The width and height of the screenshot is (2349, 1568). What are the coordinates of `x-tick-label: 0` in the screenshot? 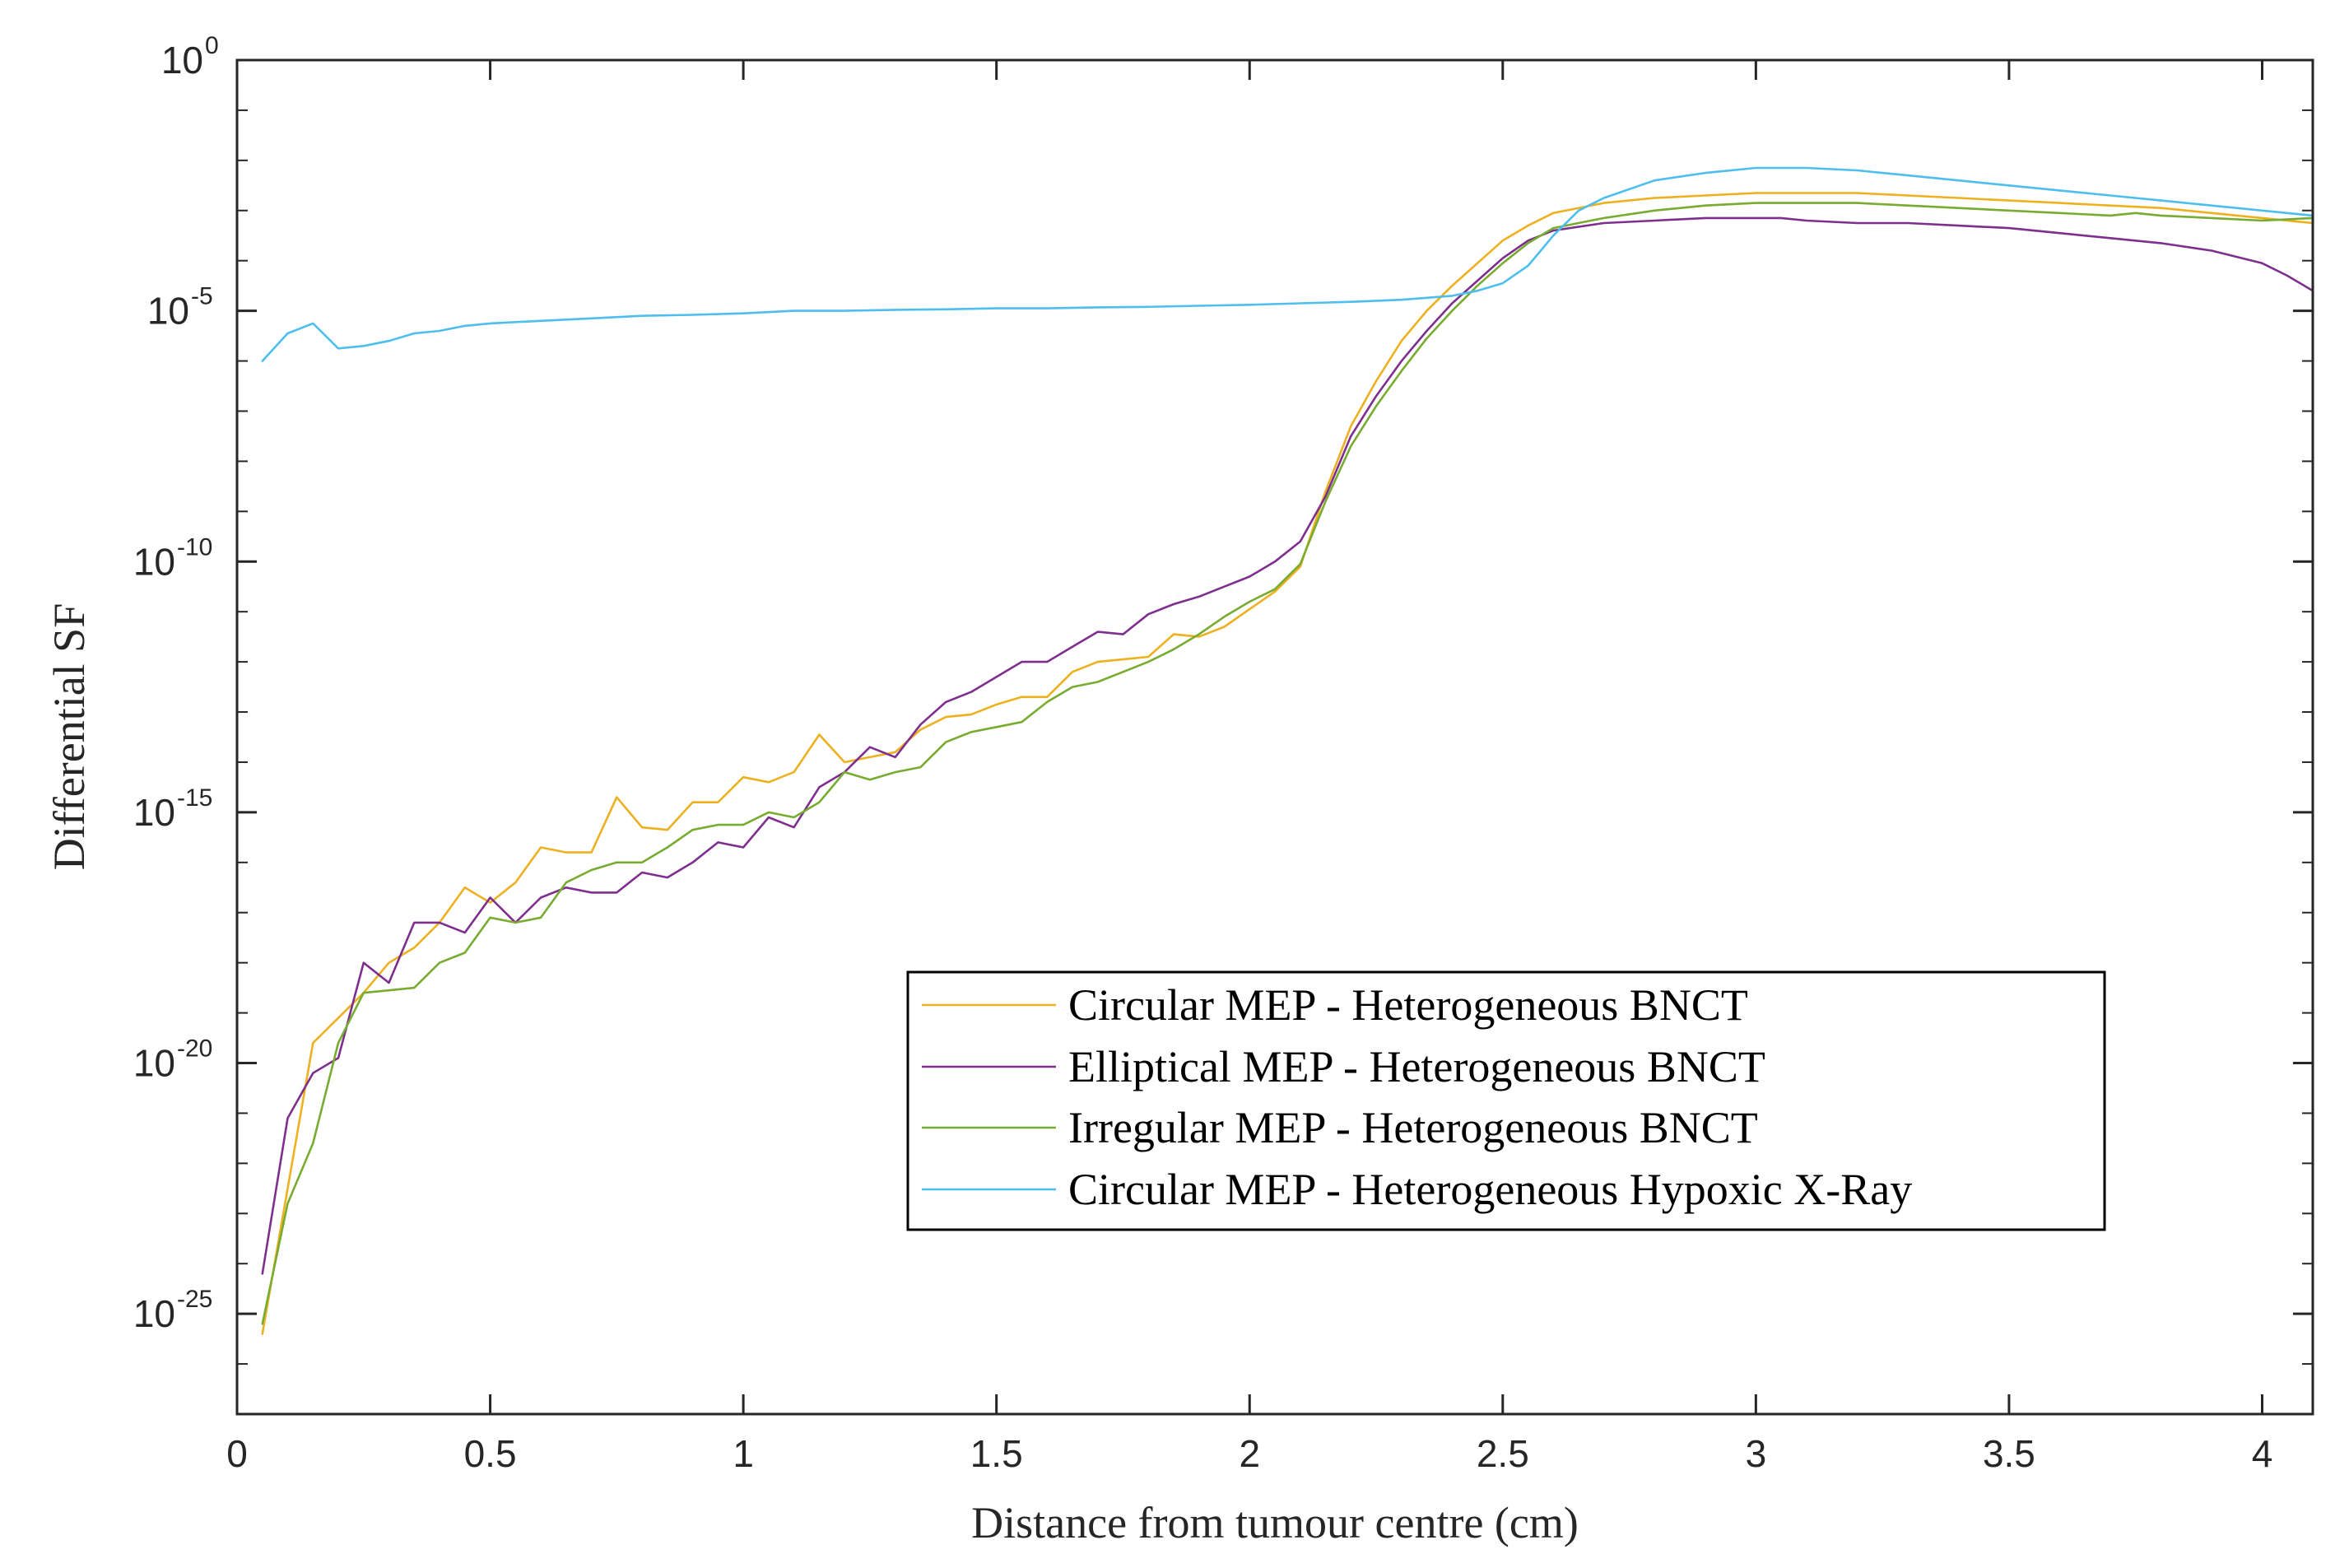 It's located at (237, 1453).